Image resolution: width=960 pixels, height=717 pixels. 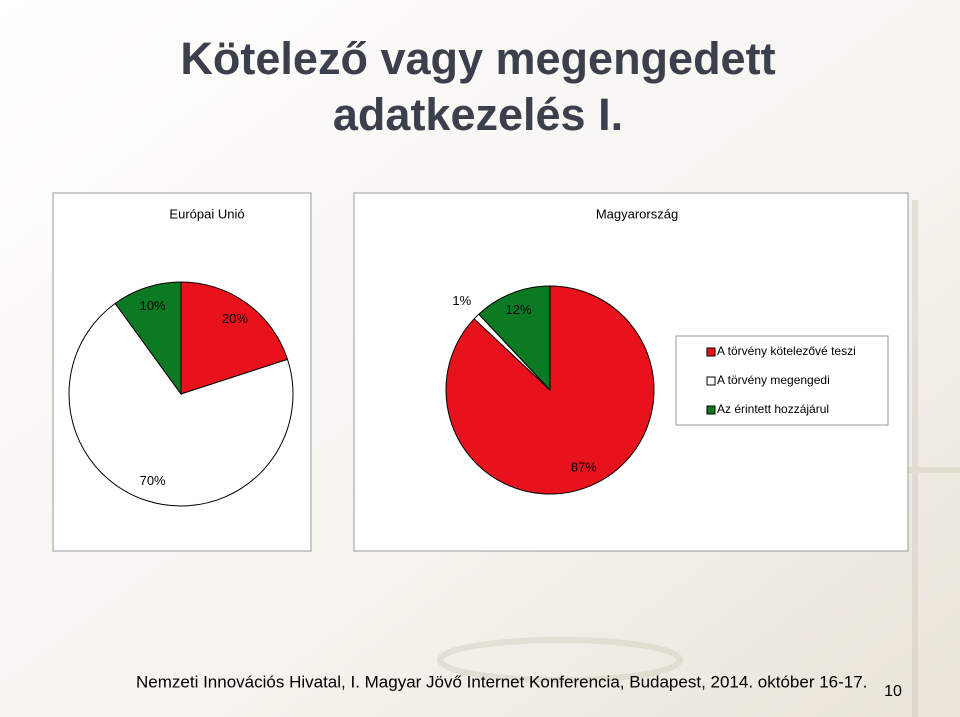 What do you see at coordinates (478, 114) in the screenshot?
I see `slide-title: adatkezelés I.` at bounding box center [478, 114].